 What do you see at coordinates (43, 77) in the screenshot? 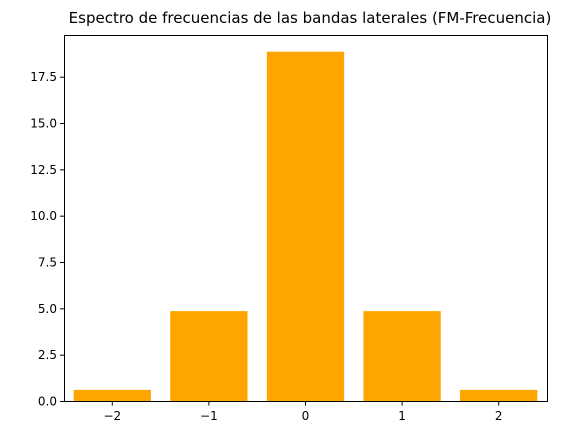
I see `y-tick-label: 17.5` at bounding box center [43, 77].